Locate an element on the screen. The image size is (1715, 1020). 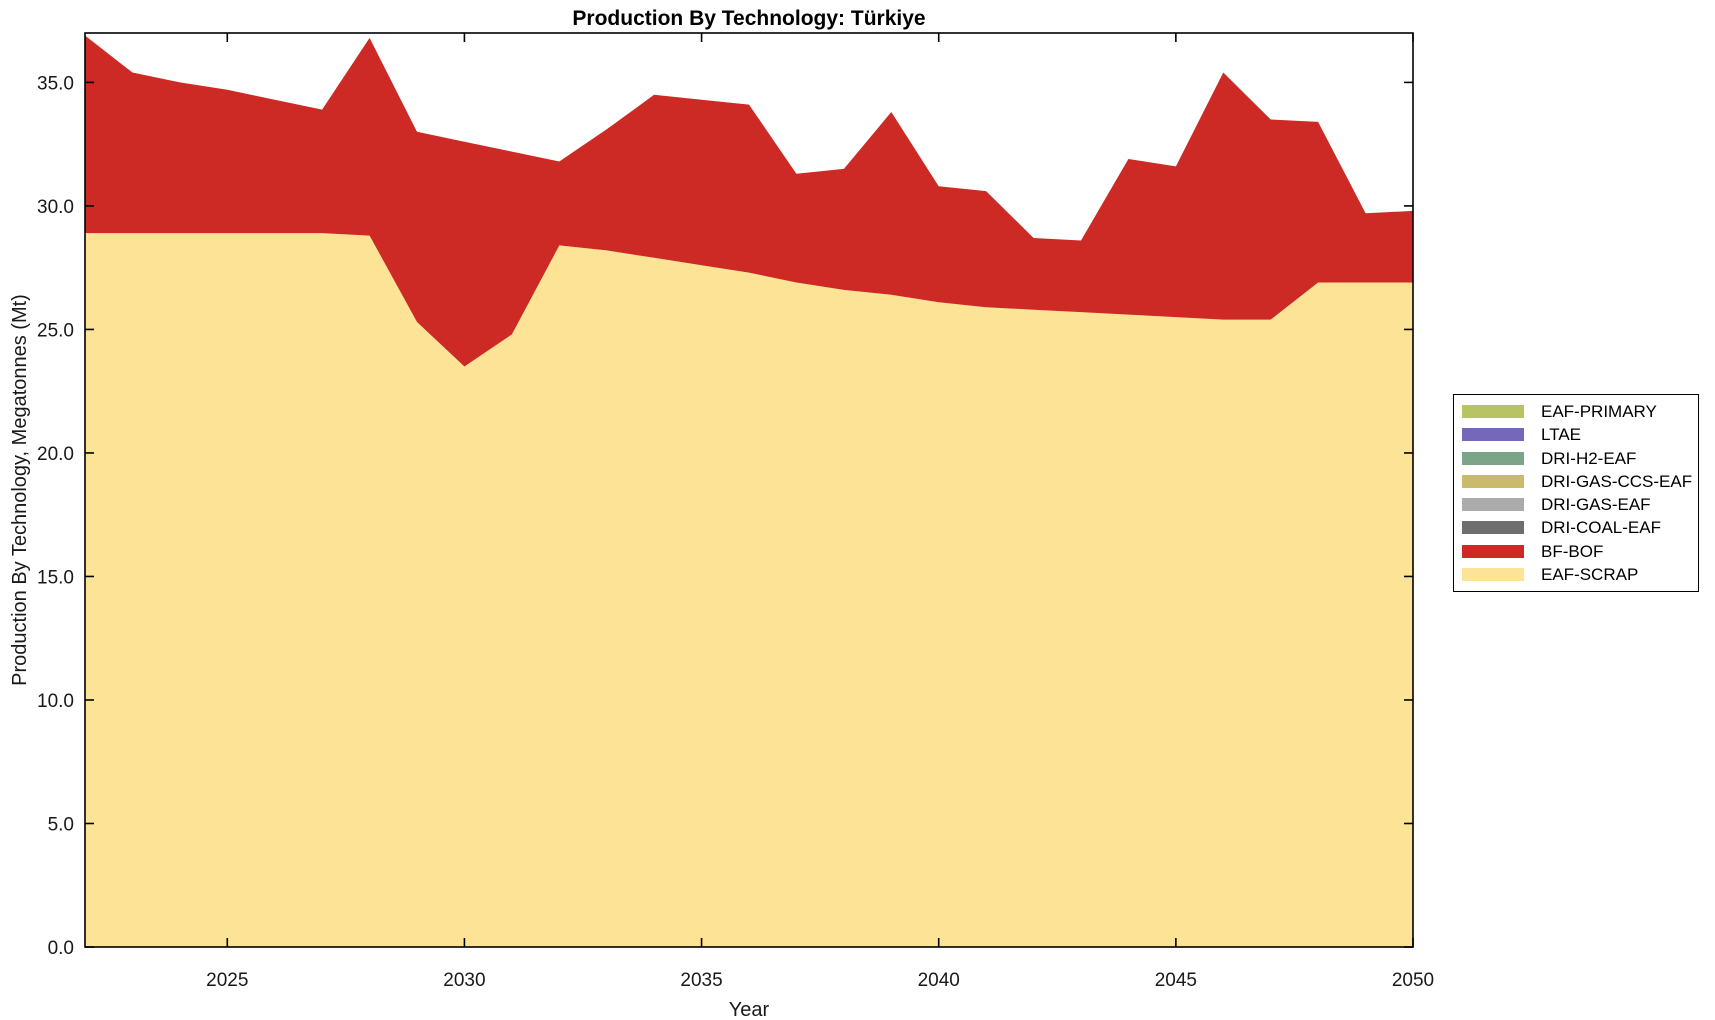
x-tick-label: 2050 is located at coordinates (1413, 980).